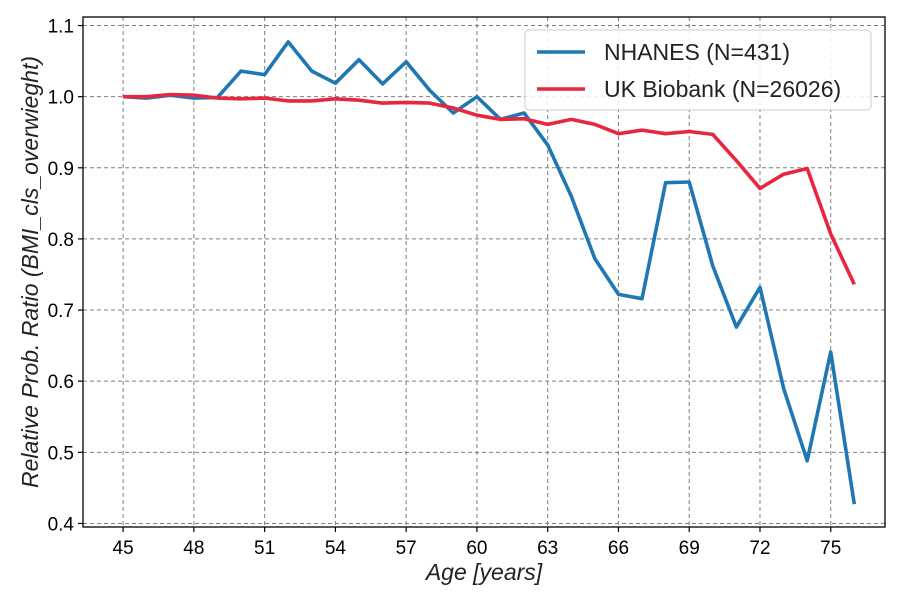  I want to click on x-tick-label: 45, so click(123, 548).